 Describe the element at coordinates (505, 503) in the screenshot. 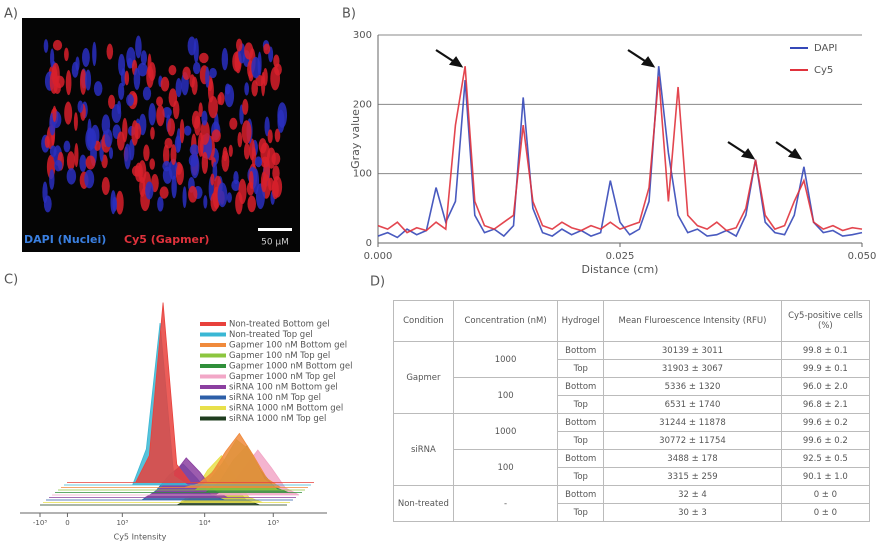

I see `table-cell: -` at that location.